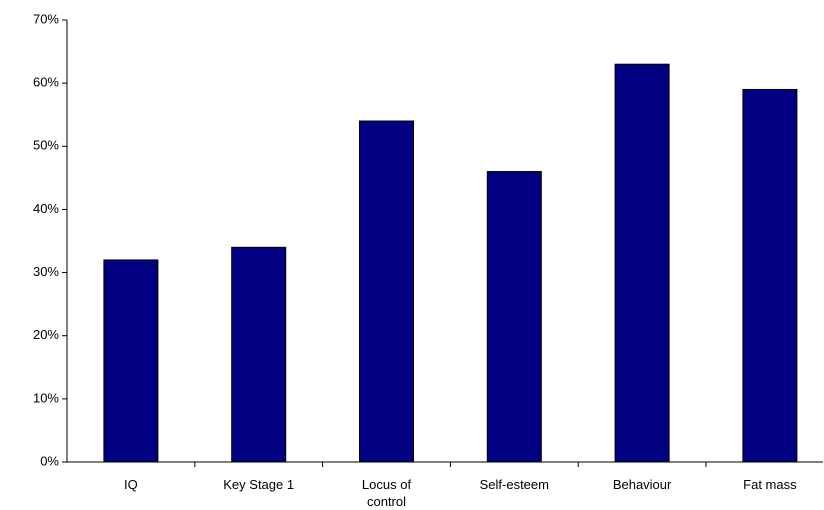 Image resolution: width=824 pixels, height=510 pixels. Describe the element at coordinates (46, 18) in the screenshot. I see `y-tick-label: 70%` at that location.